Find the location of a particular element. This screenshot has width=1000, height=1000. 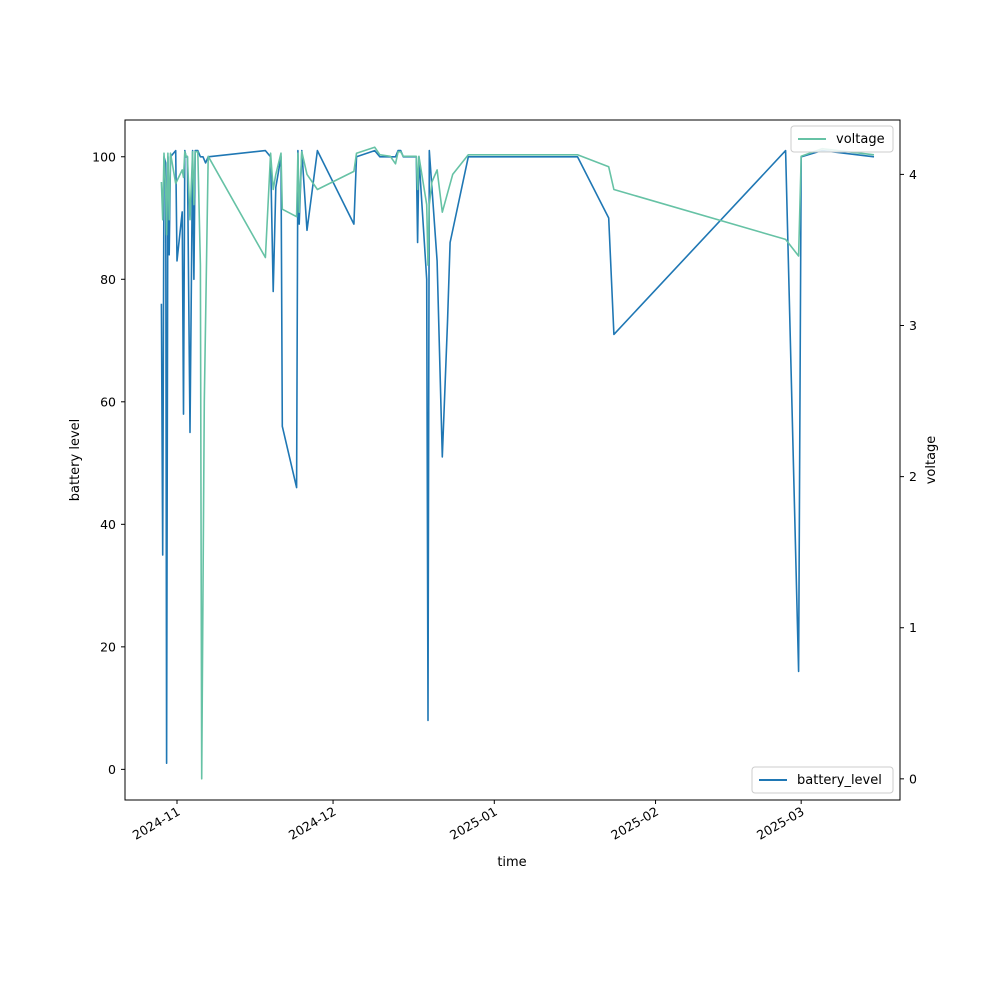

x-tick-label: 2024-12 is located at coordinates (312, 823).